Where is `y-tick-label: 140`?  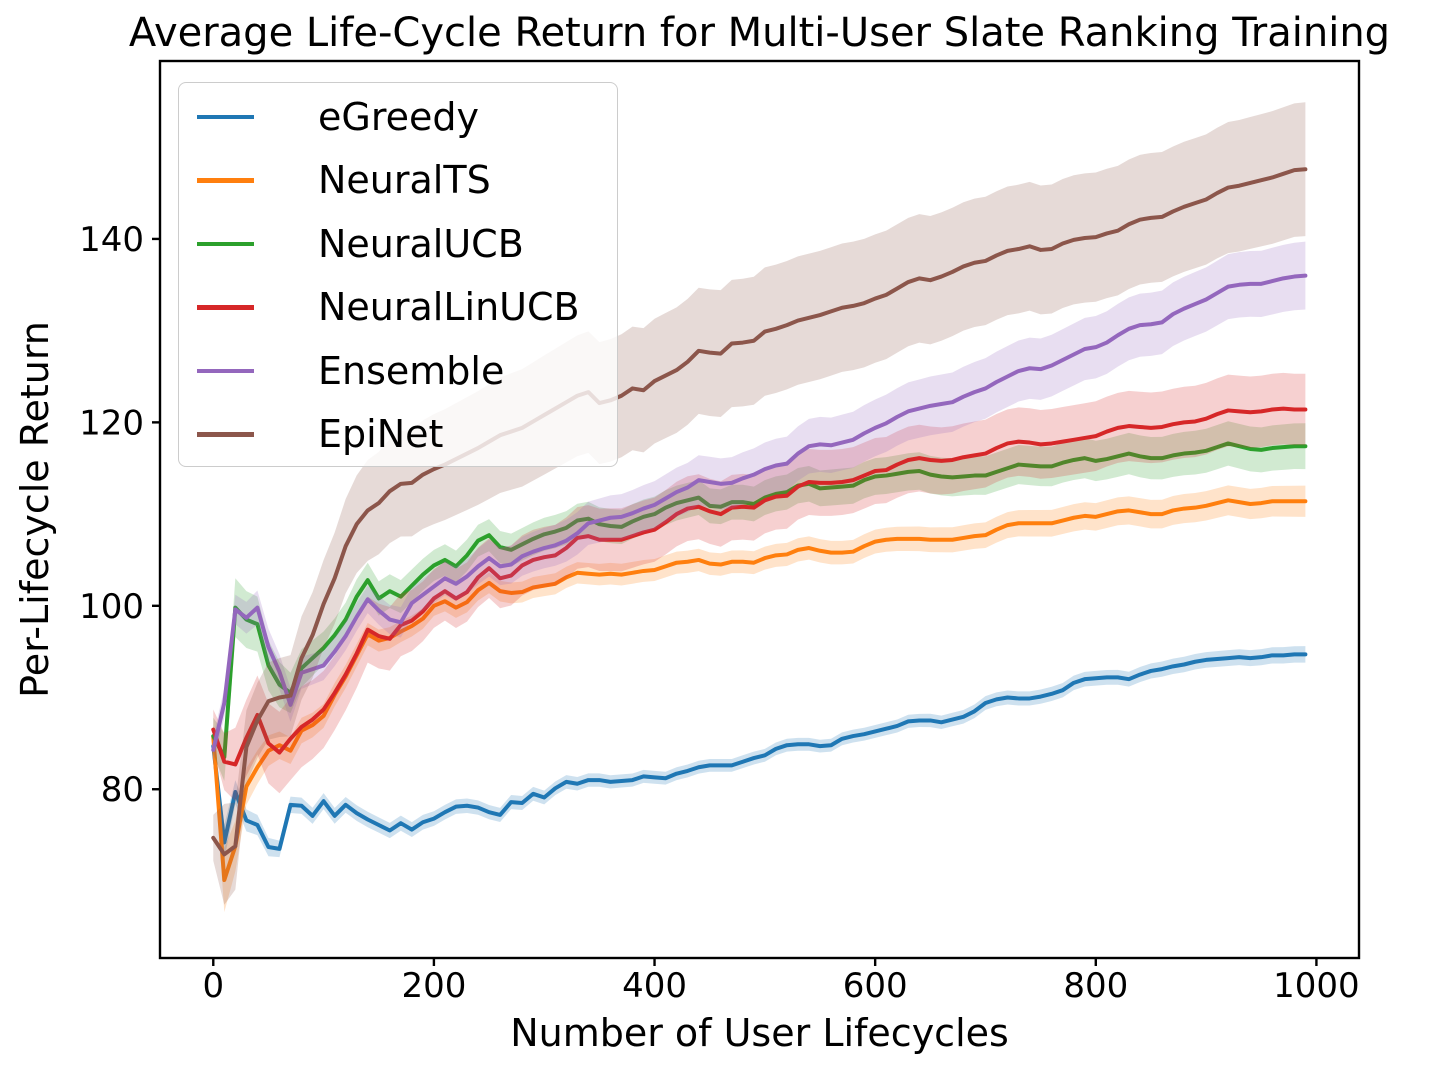 y-tick-label: 140 is located at coordinates (111, 240).